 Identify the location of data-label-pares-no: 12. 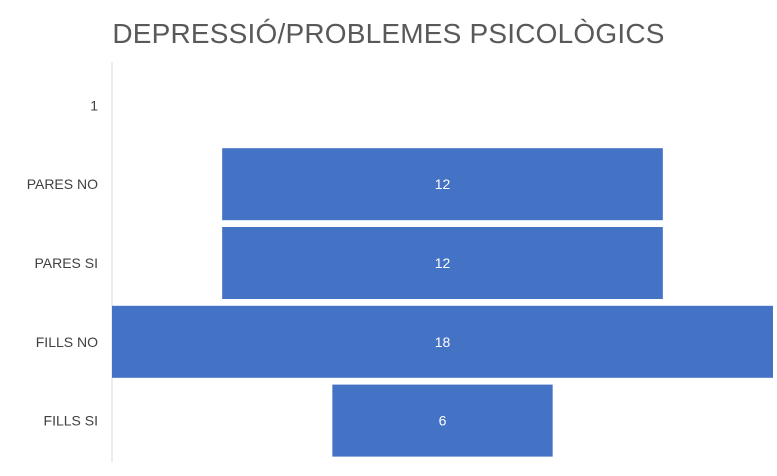
(443, 184).